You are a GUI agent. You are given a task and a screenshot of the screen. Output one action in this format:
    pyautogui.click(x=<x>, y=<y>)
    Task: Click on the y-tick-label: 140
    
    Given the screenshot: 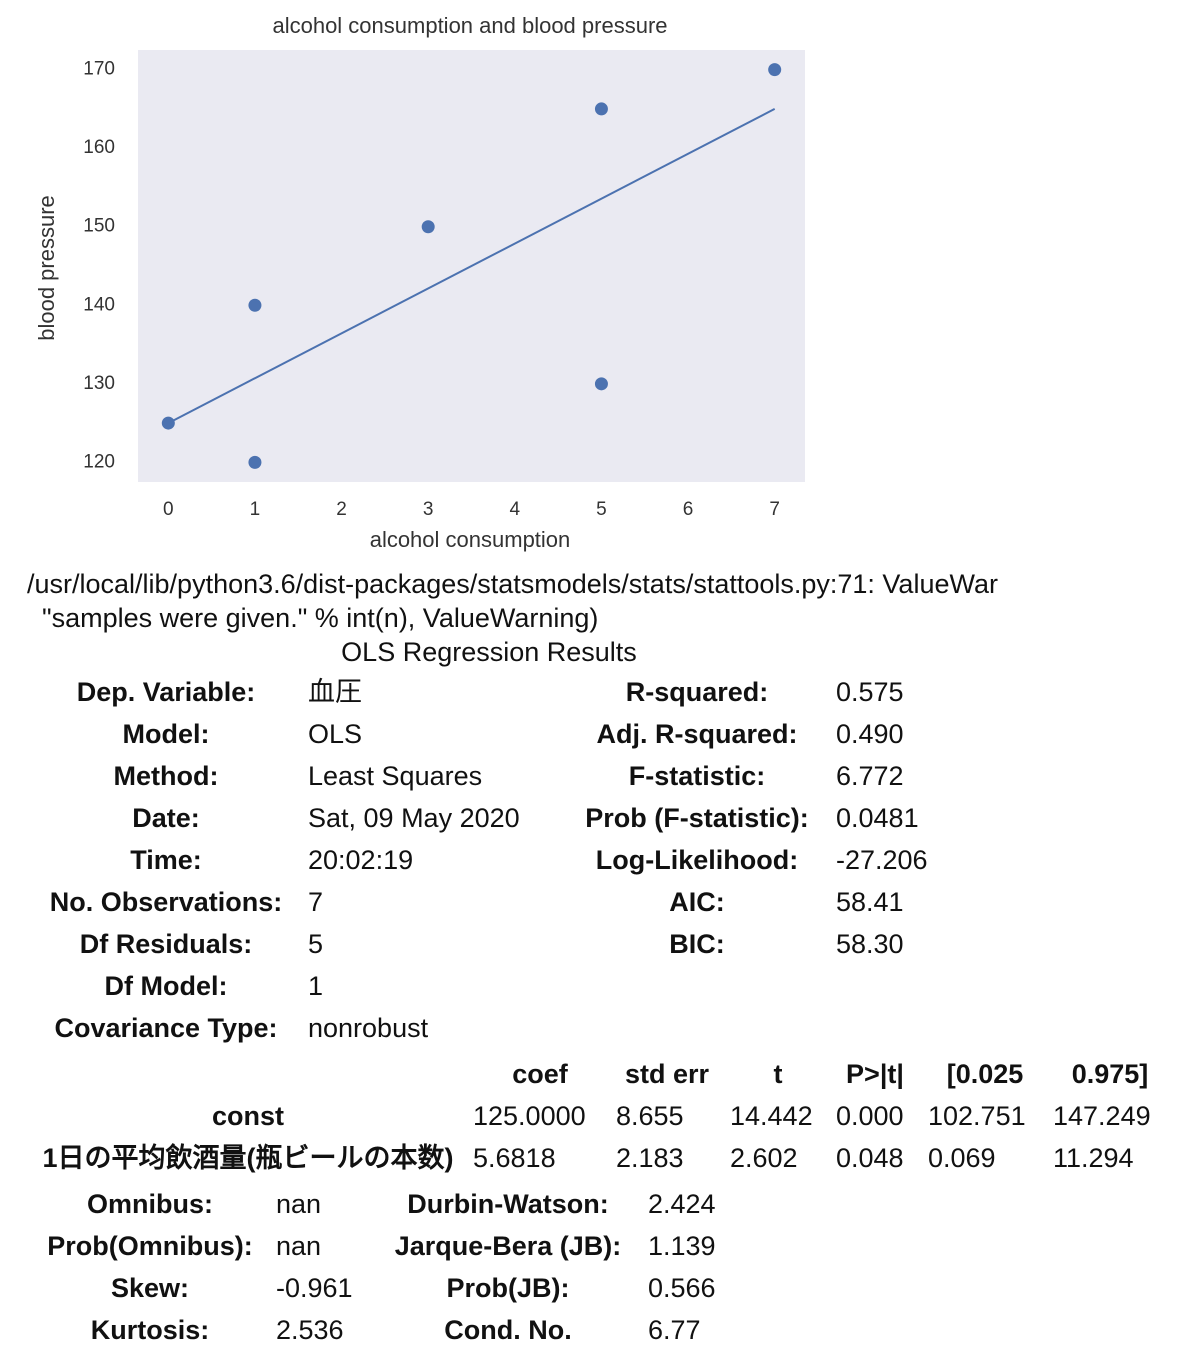 What is the action you would take?
    pyautogui.click(x=99, y=304)
    